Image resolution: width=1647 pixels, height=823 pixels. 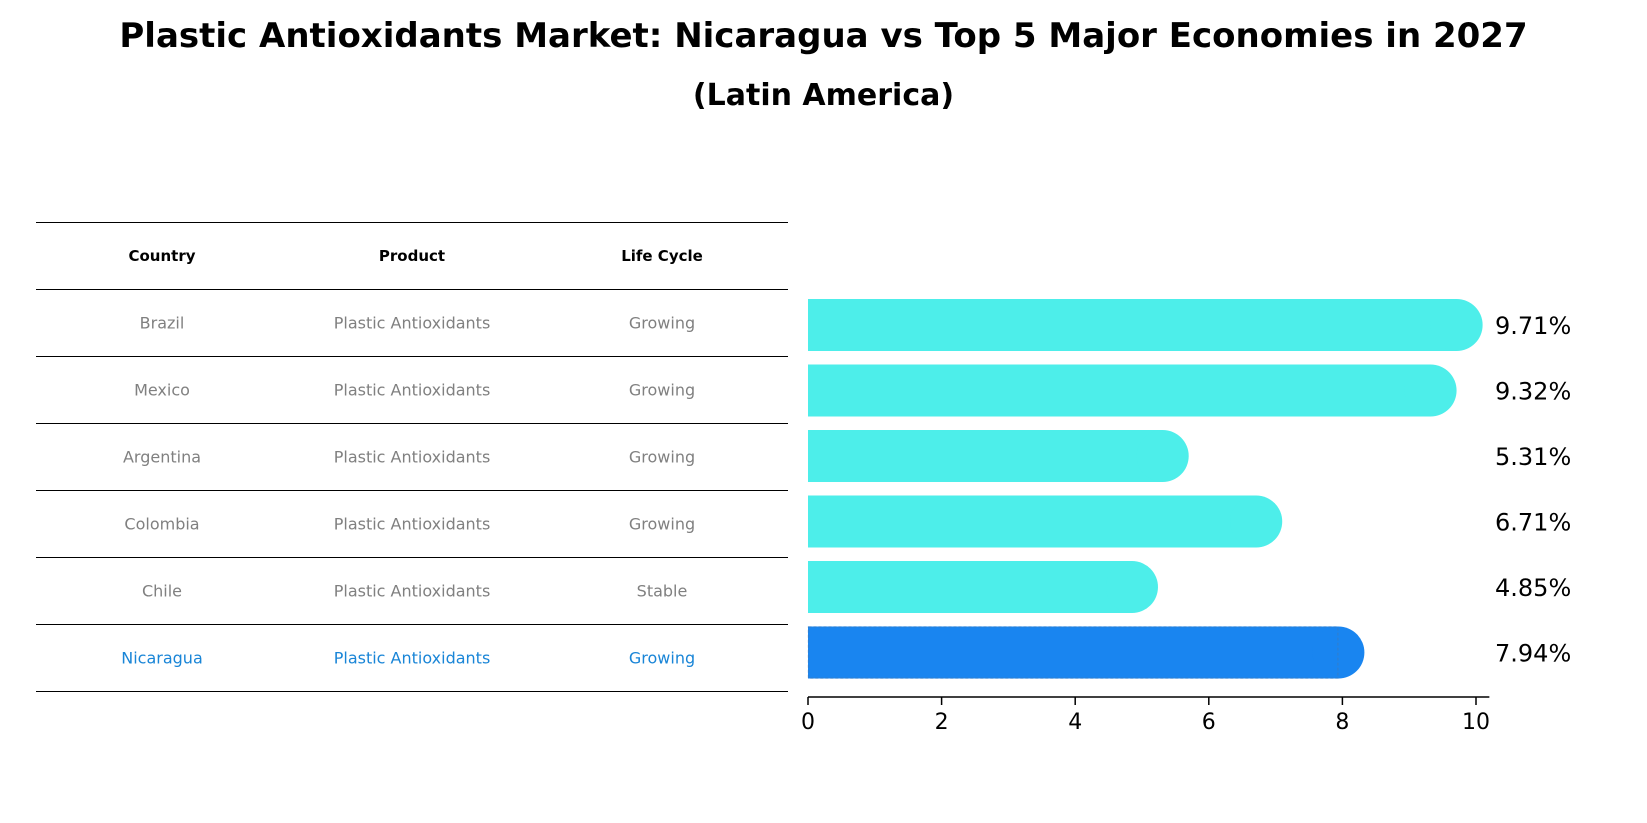 I want to click on value-label-colombia: 6.71%, so click(x=1533, y=523).